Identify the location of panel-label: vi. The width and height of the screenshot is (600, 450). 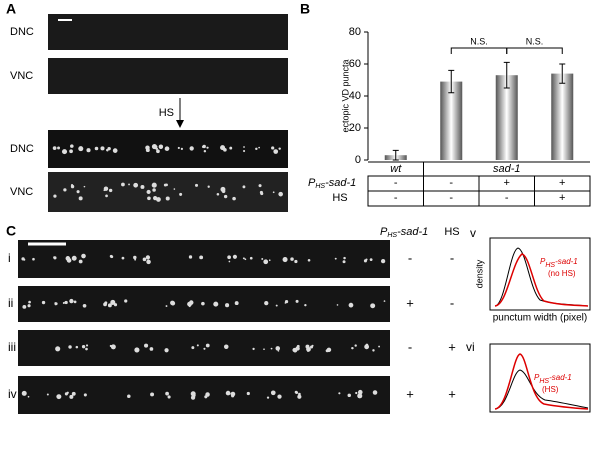
(470, 347).